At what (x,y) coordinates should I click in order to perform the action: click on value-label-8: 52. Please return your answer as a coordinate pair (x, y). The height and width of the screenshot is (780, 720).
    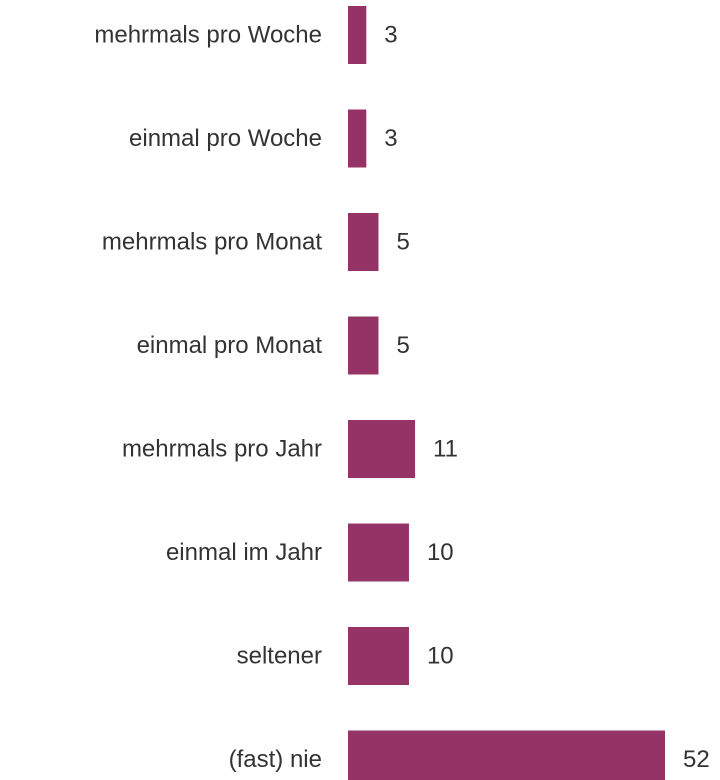
    Looking at the image, I should click on (696, 759).